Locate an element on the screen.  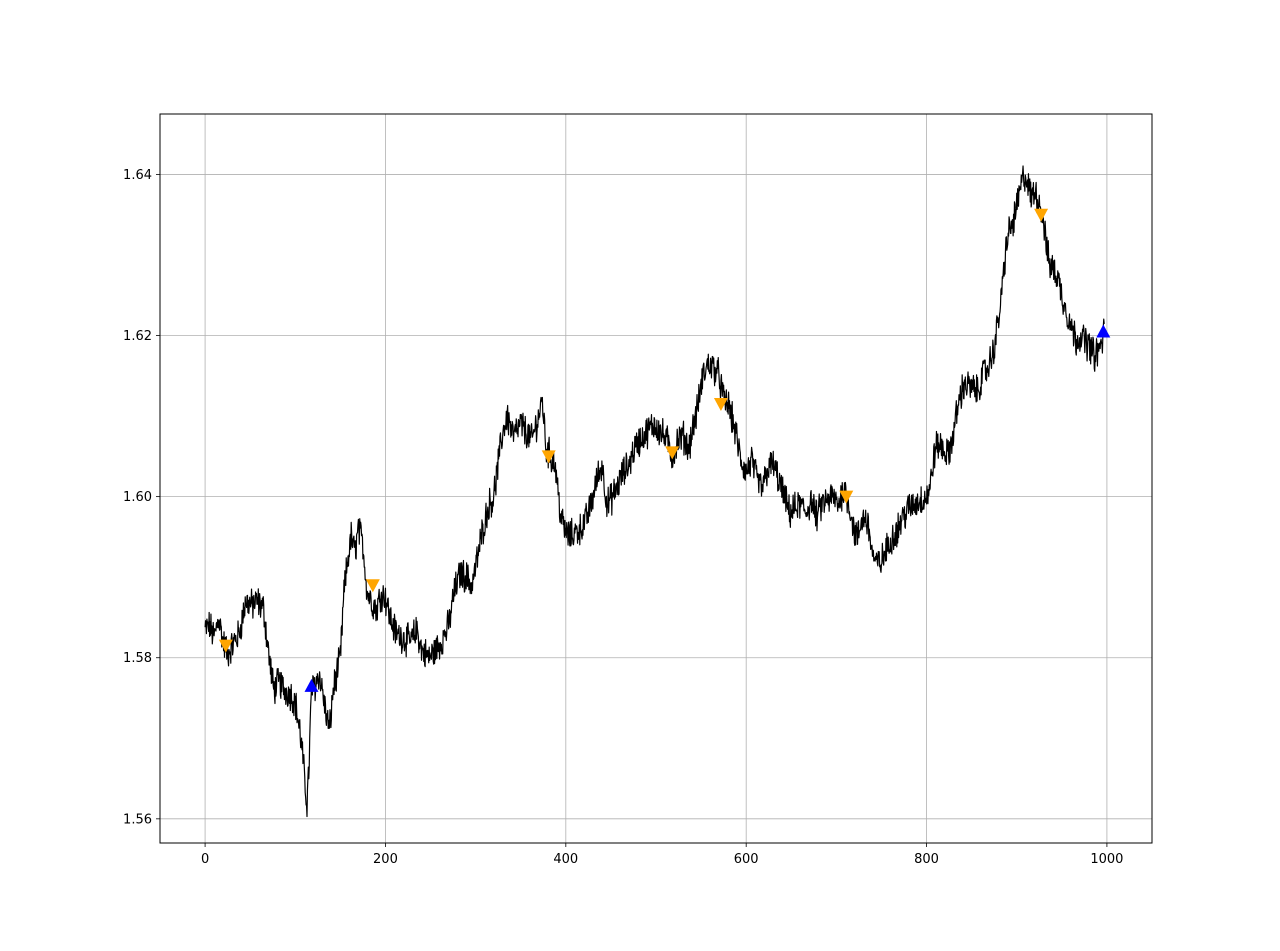
x-tick-label: 400 is located at coordinates (565, 859).